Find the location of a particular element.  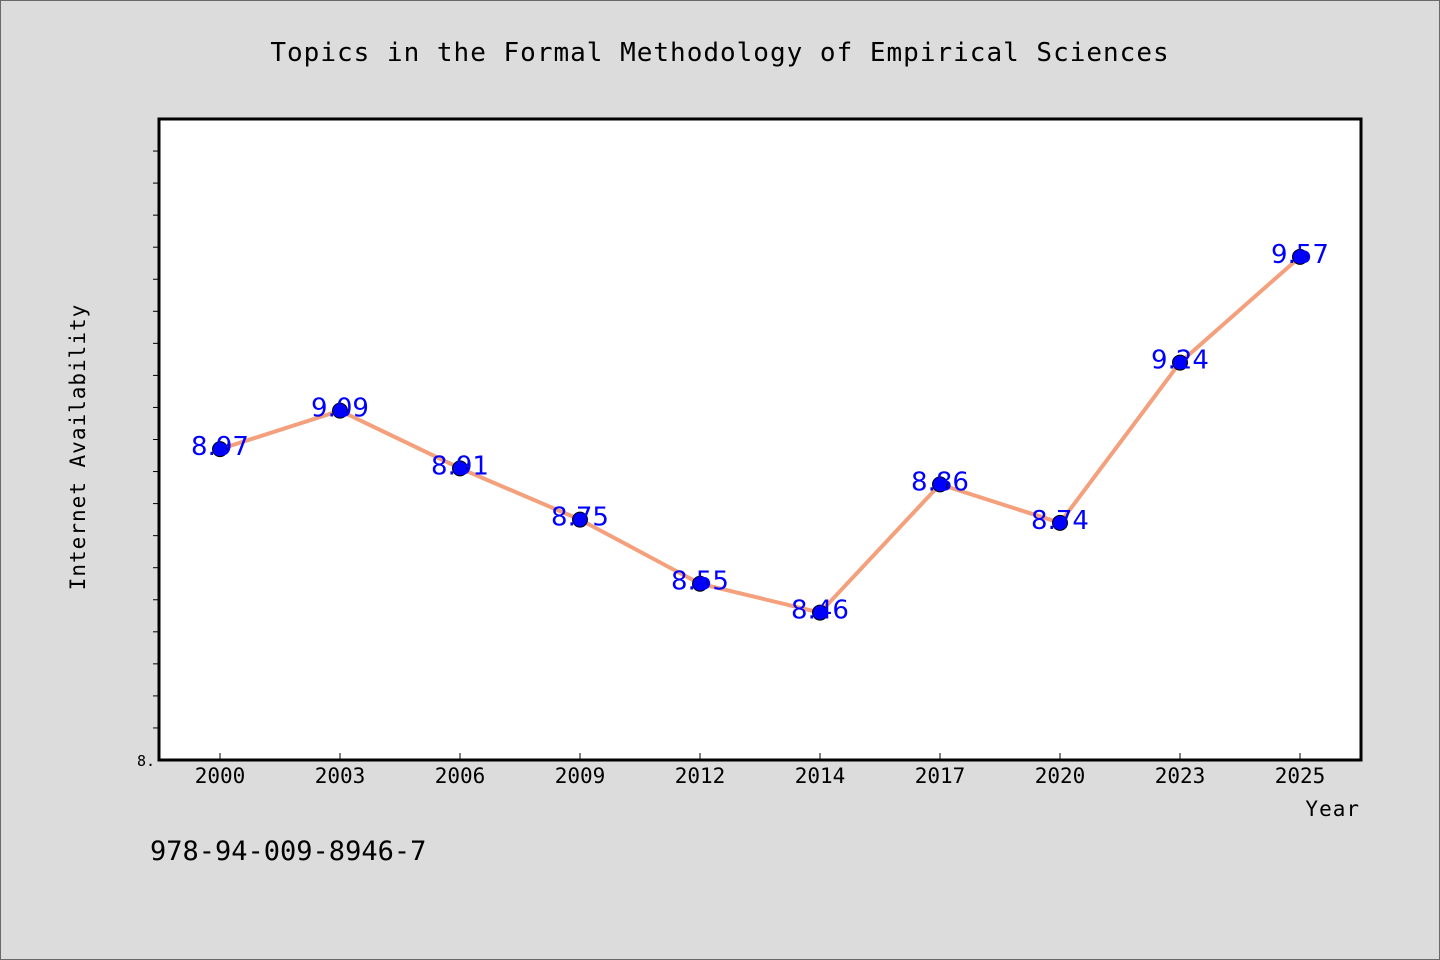

data-label: 8.91 is located at coordinates (460, 466).